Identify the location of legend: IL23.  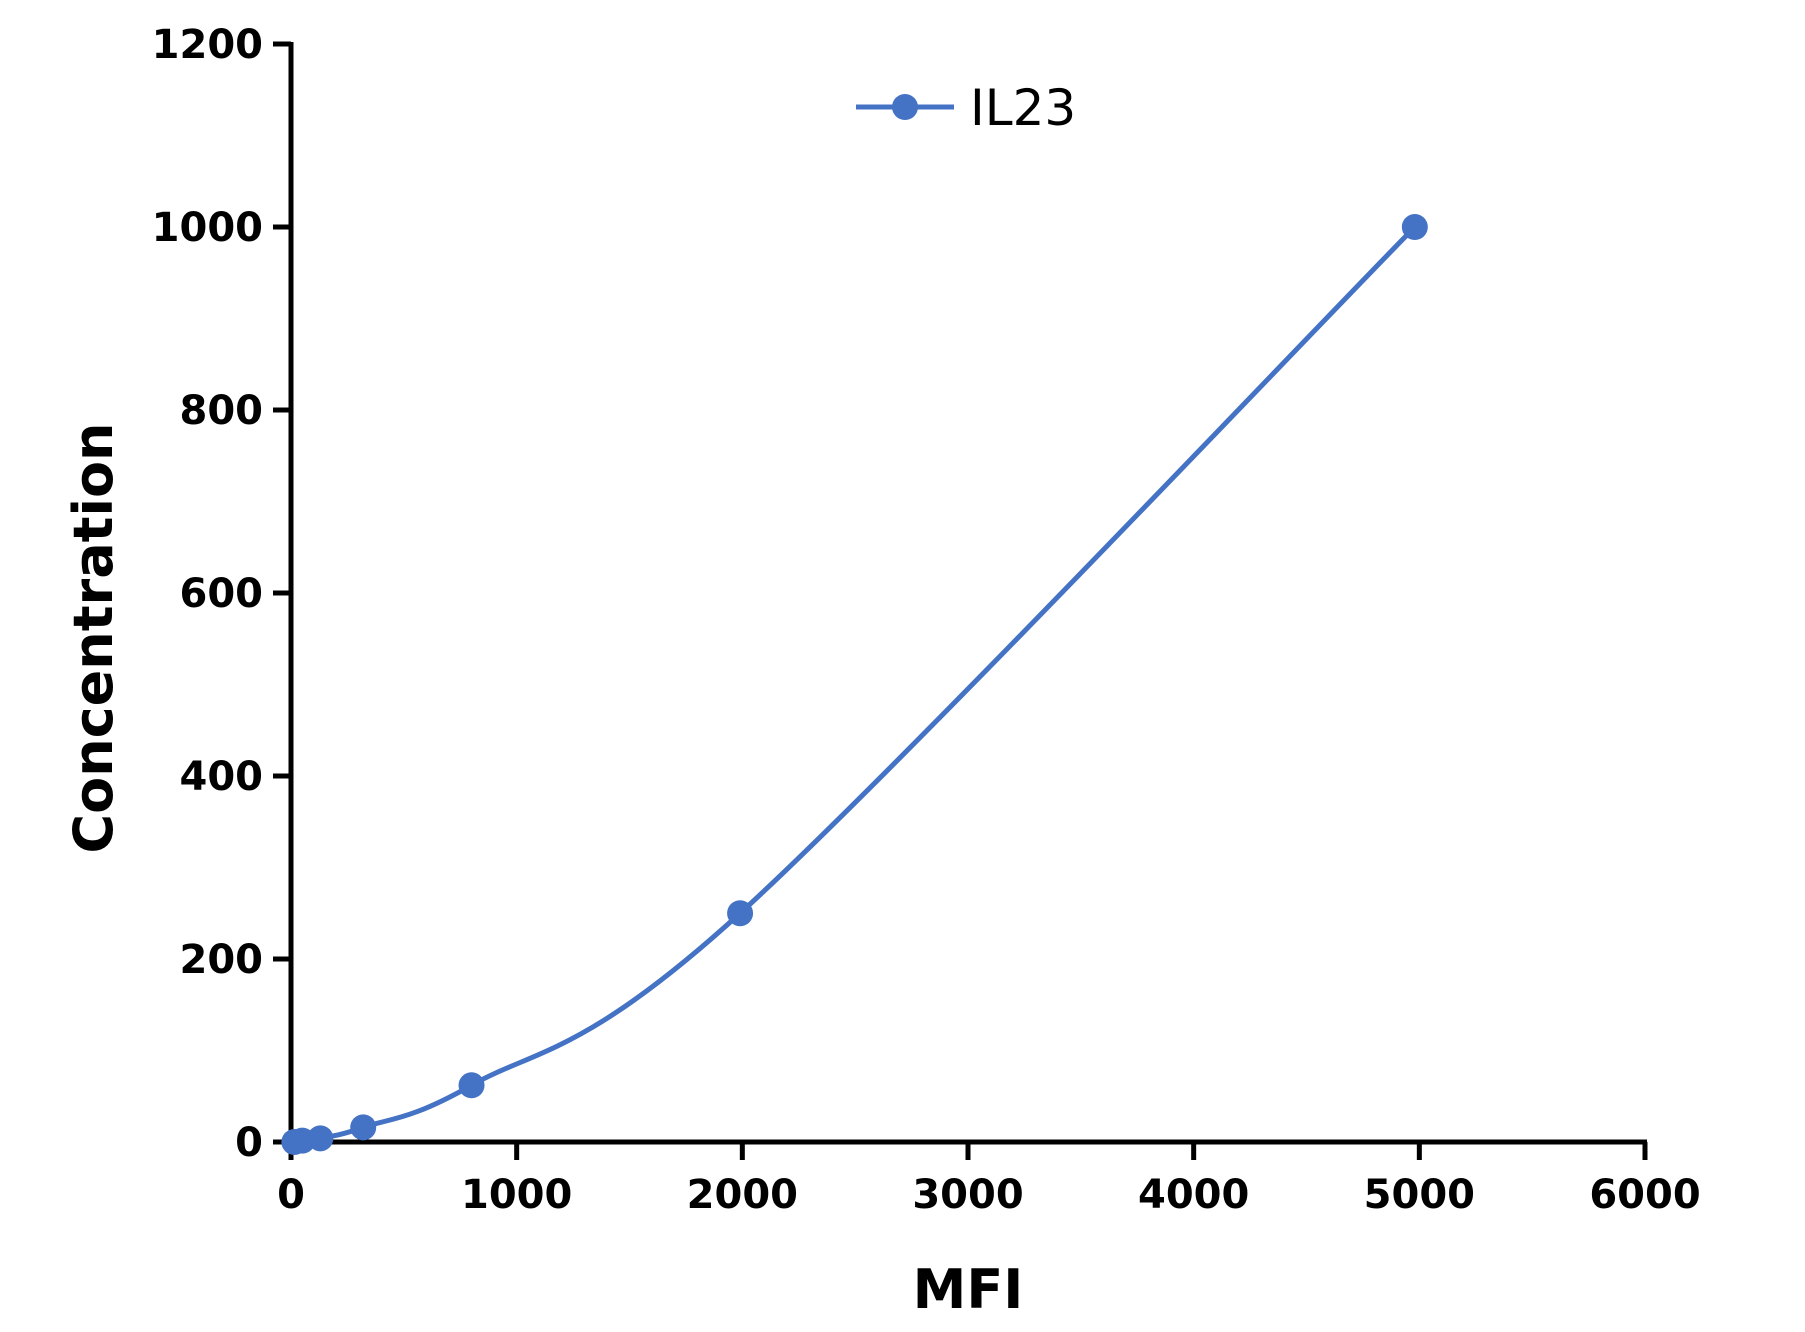
(966, 108).